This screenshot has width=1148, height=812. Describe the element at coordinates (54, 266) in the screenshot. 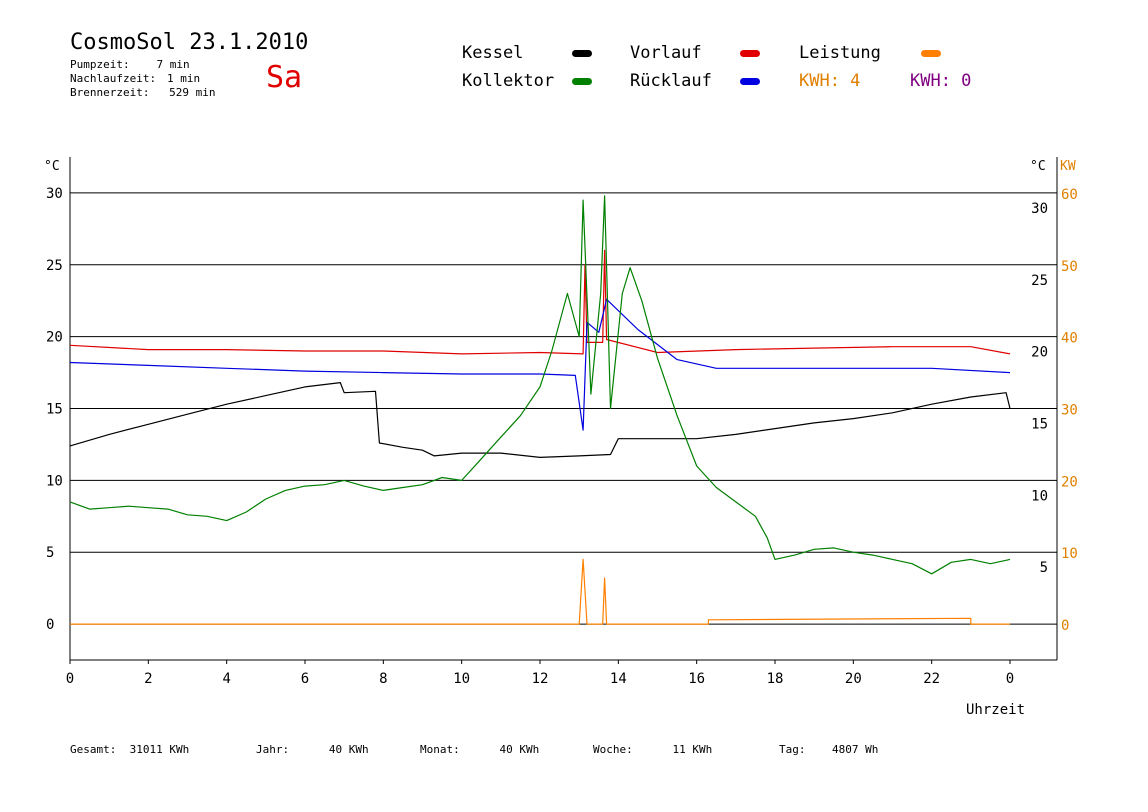

I see `y-tick-label-left: 25` at that location.